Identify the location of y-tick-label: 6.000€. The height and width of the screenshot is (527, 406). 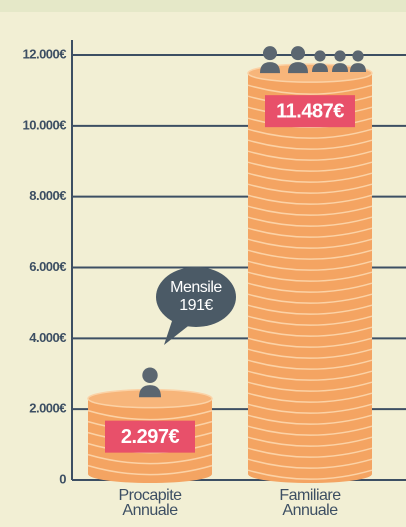
(47, 266).